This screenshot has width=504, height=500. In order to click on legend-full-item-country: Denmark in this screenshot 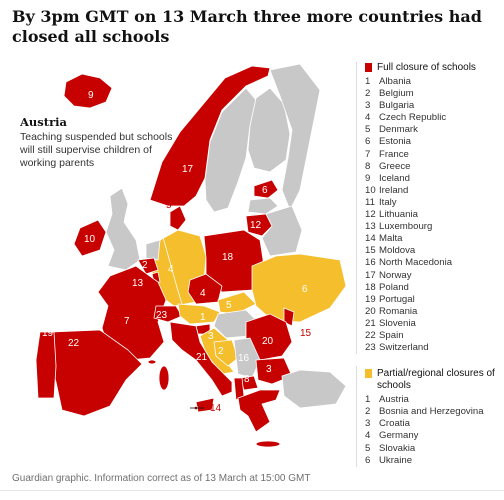, I will do `click(398, 130)`.